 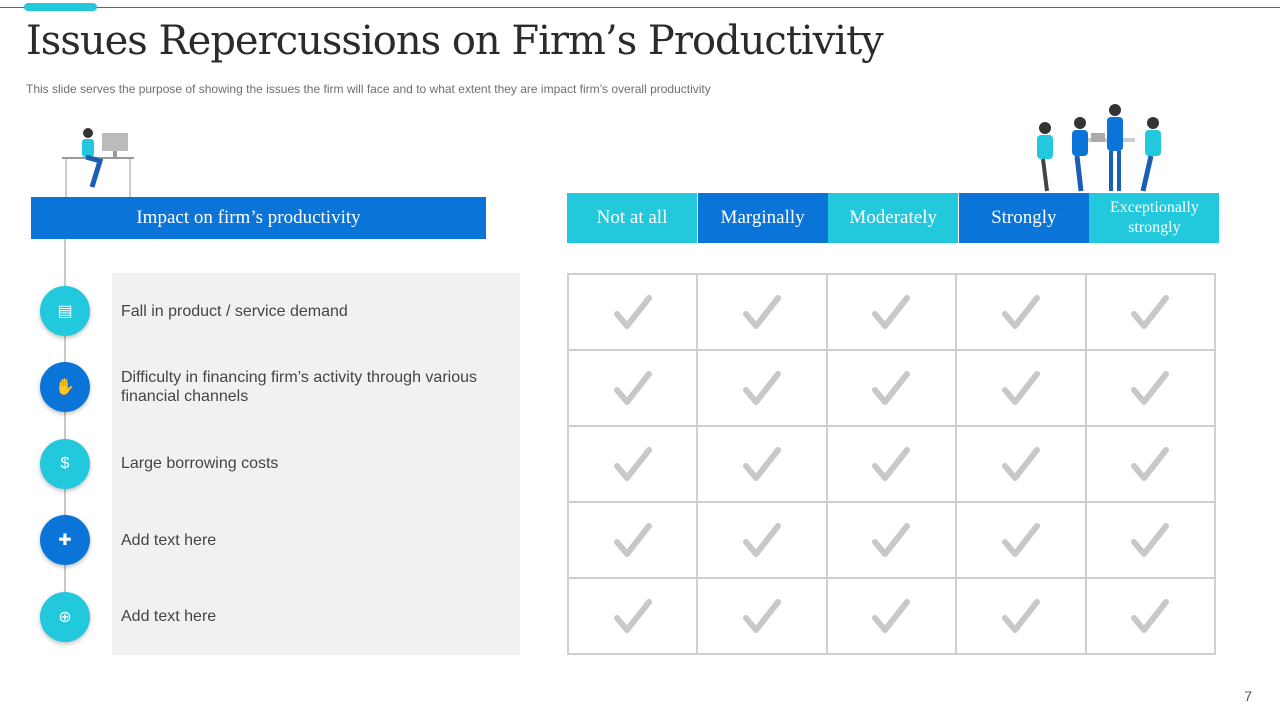 What do you see at coordinates (234, 311) in the screenshot?
I see `issue-label: Fall in product / service demand` at bounding box center [234, 311].